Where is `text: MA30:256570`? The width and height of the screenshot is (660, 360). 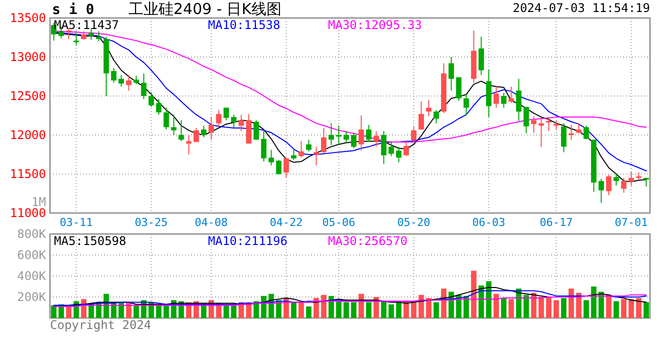
text: MA30:256570 is located at coordinates (368, 241).